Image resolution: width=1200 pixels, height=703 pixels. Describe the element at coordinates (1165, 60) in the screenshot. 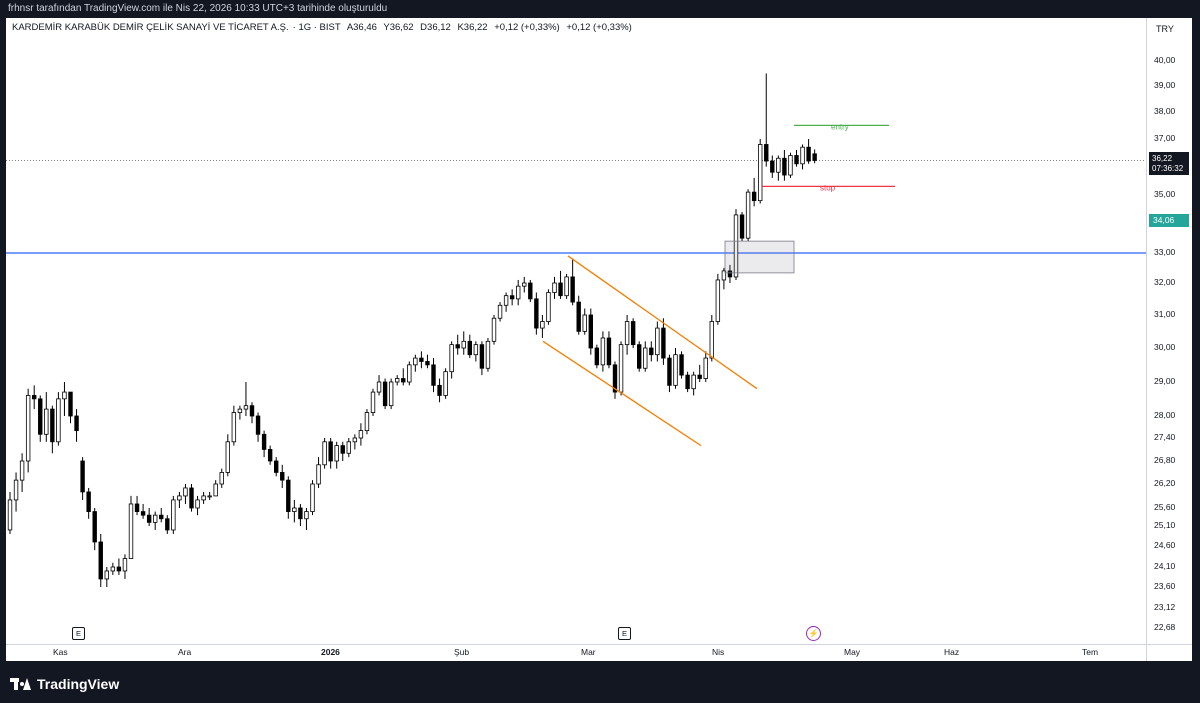

I see `price-tick-label: 40,00` at that location.